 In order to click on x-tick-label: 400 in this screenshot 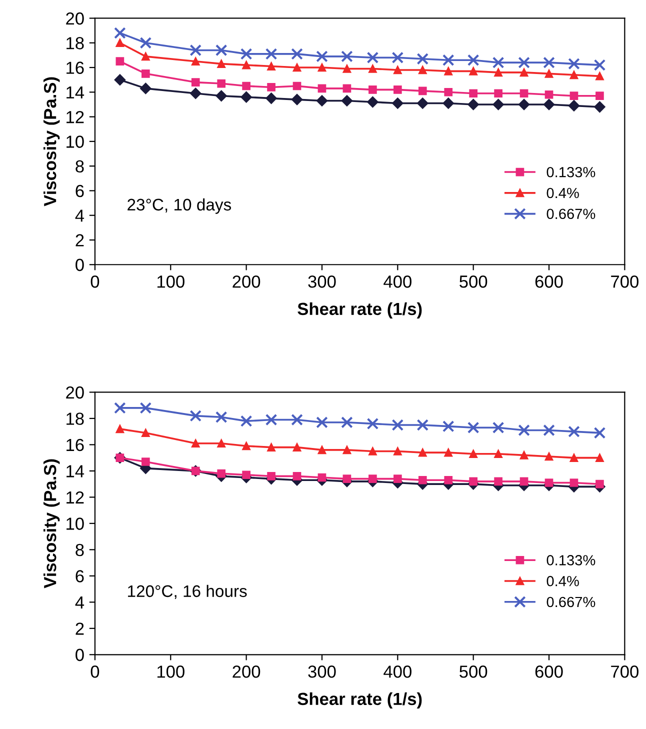, I will do `click(398, 672)`.